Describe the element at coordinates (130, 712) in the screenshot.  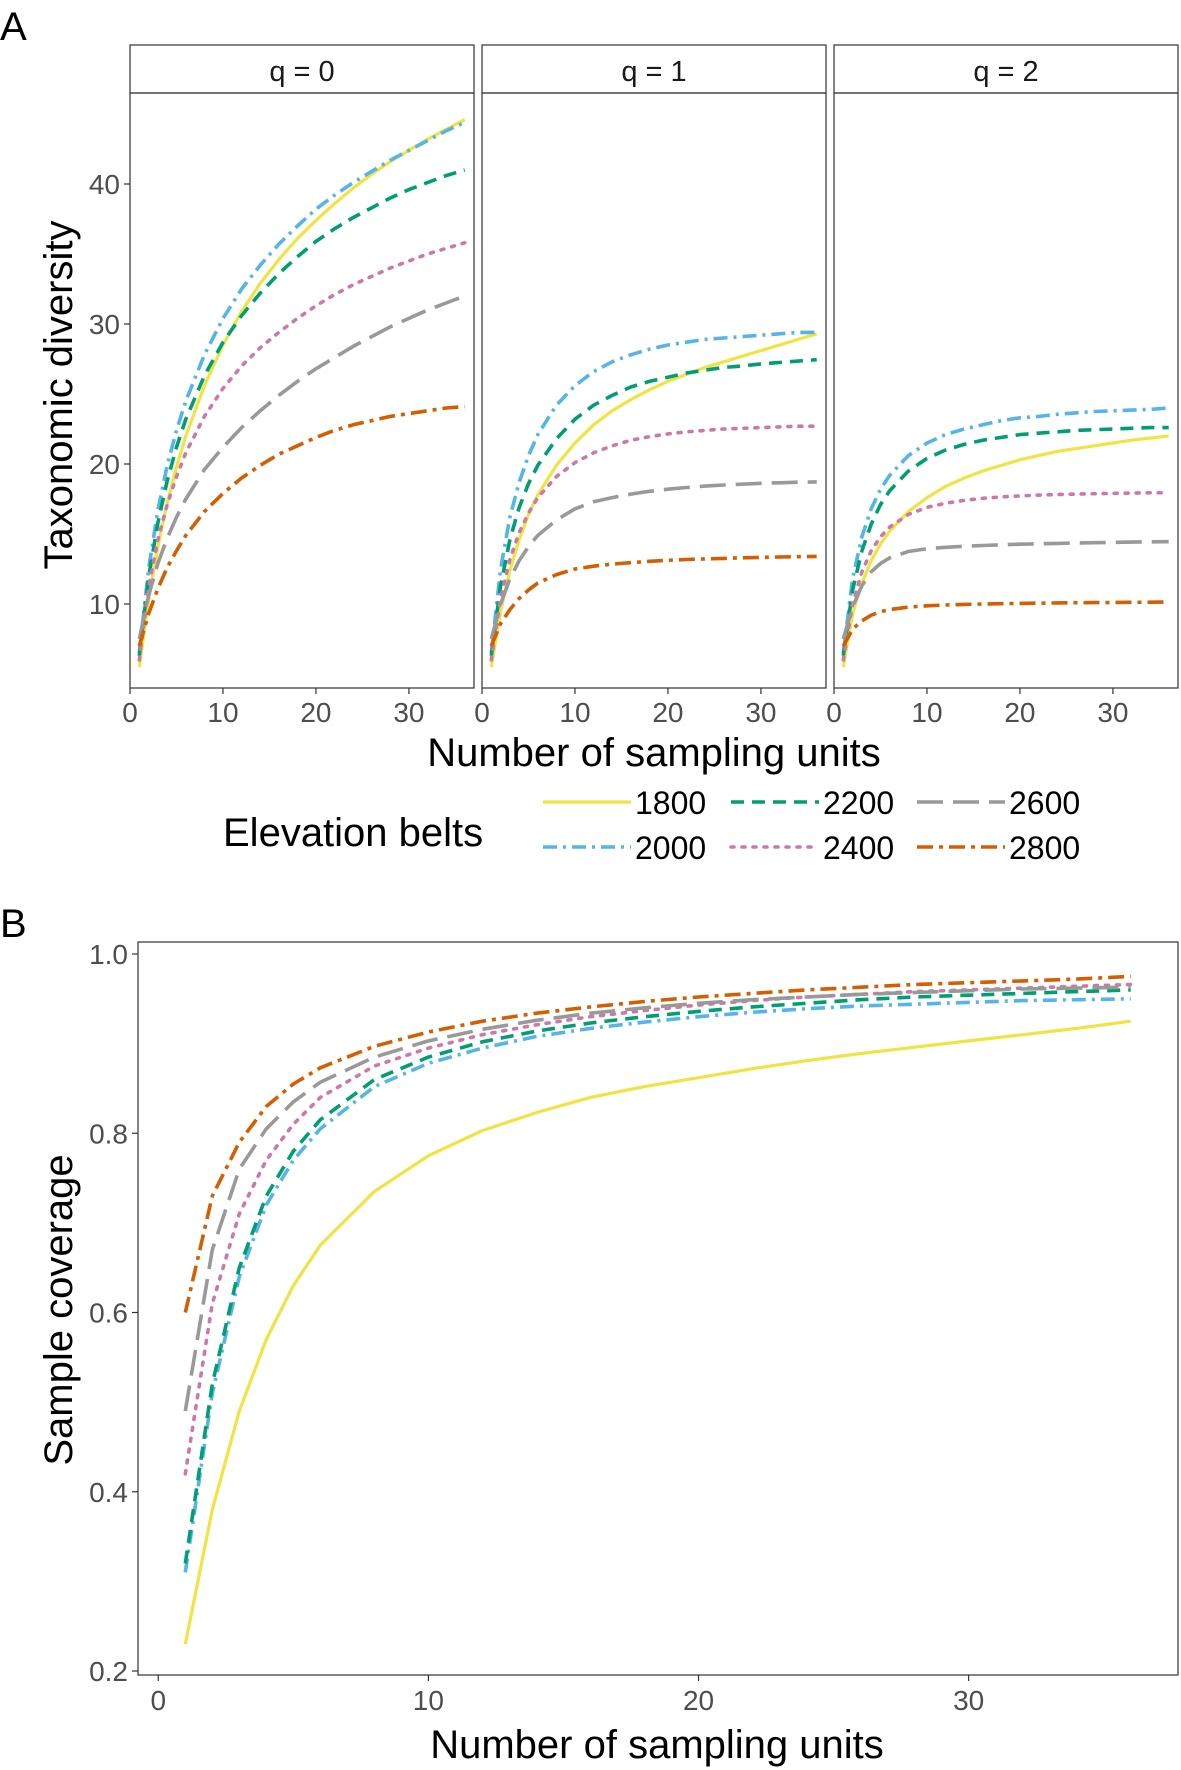
I see `x-tick-label-a-0-0: 0` at that location.